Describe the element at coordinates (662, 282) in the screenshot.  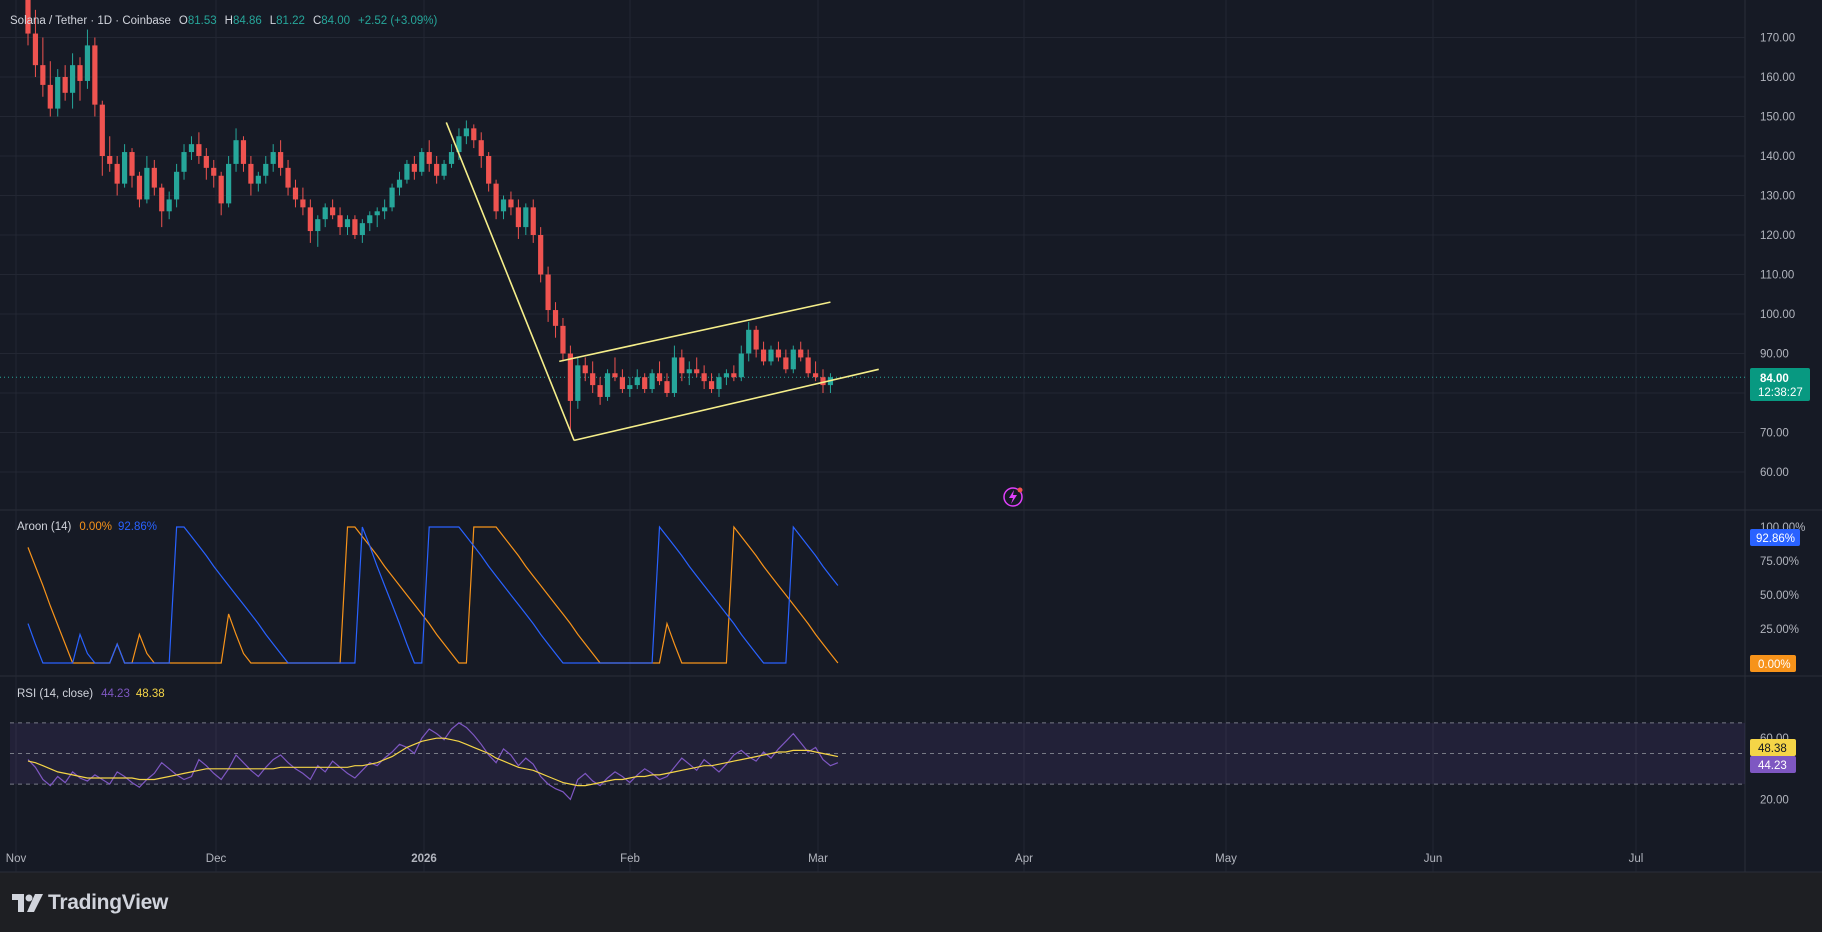
I see `trendlines` at that location.